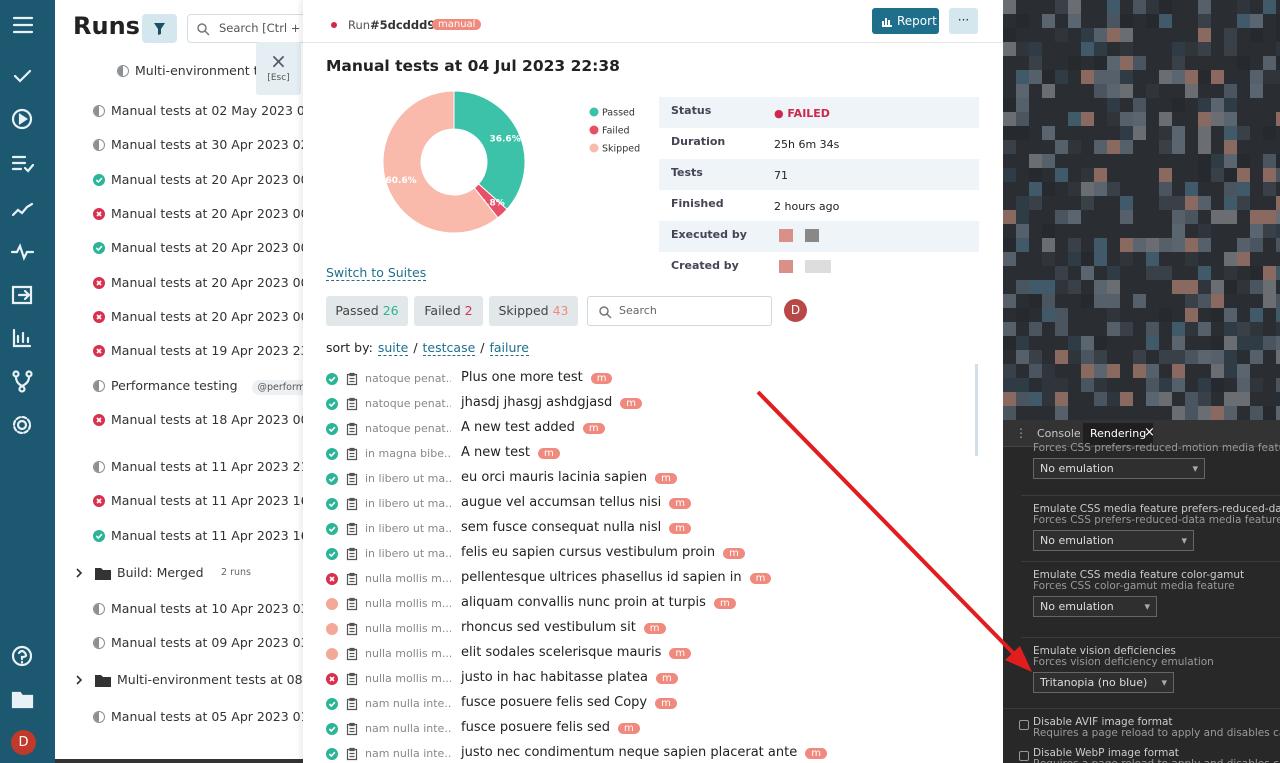 This screenshot has height=763, width=1280. What do you see at coordinates (207, 213) in the screenshot?
I see `run-name: Manual tests at 20 Apr 2023 00:54` at bounding box center [207, 213].